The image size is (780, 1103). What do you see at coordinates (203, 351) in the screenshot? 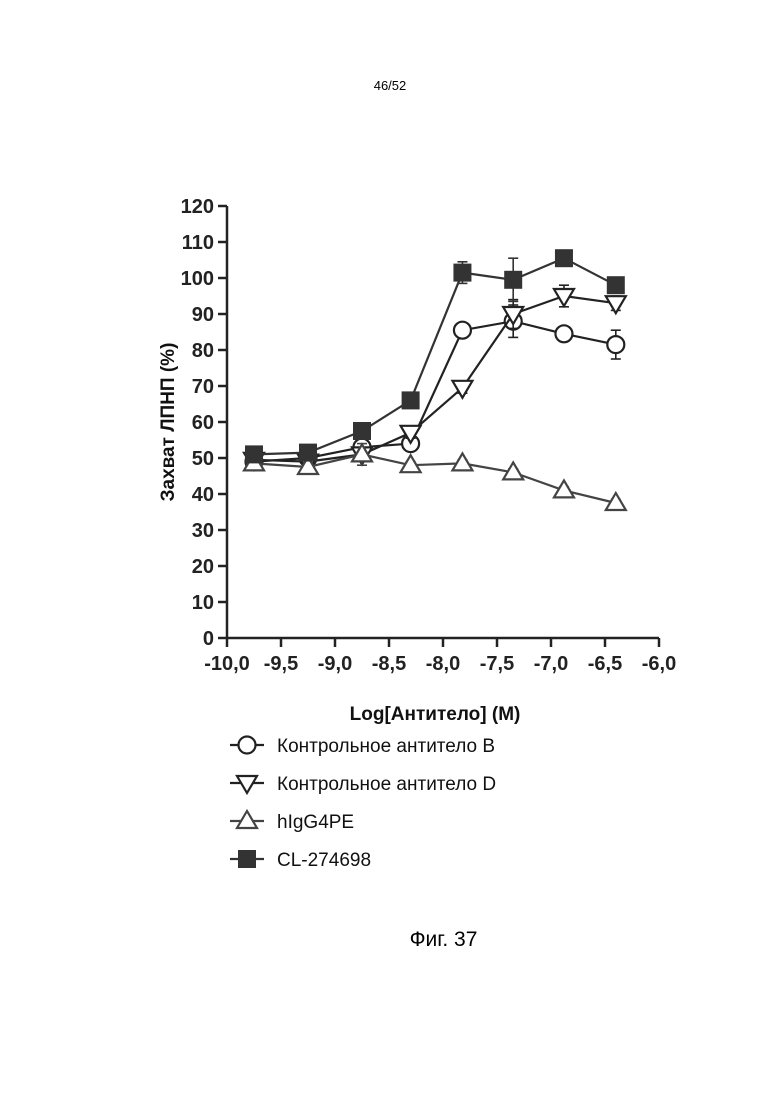
I see `y-tick-label: 80` at bounding box center [203, 351].